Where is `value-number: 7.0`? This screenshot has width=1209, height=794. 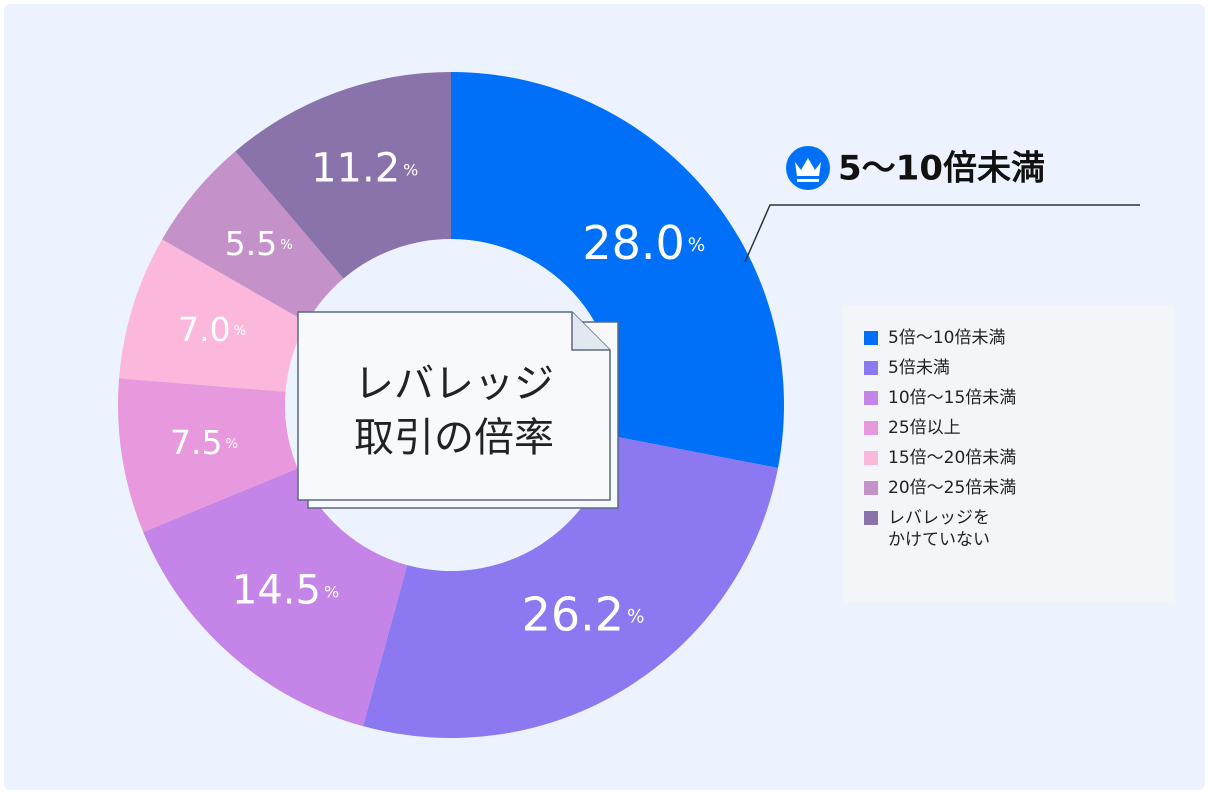
value-number: 7.0 is located at coordinates (204, 329).